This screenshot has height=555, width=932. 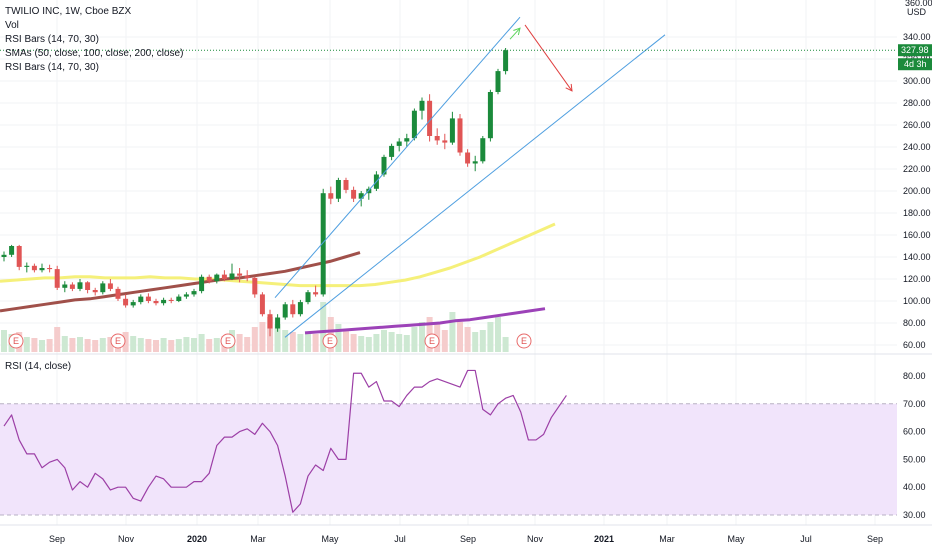 I want to click on projection-up-arrow, so click(x=515, y=33).